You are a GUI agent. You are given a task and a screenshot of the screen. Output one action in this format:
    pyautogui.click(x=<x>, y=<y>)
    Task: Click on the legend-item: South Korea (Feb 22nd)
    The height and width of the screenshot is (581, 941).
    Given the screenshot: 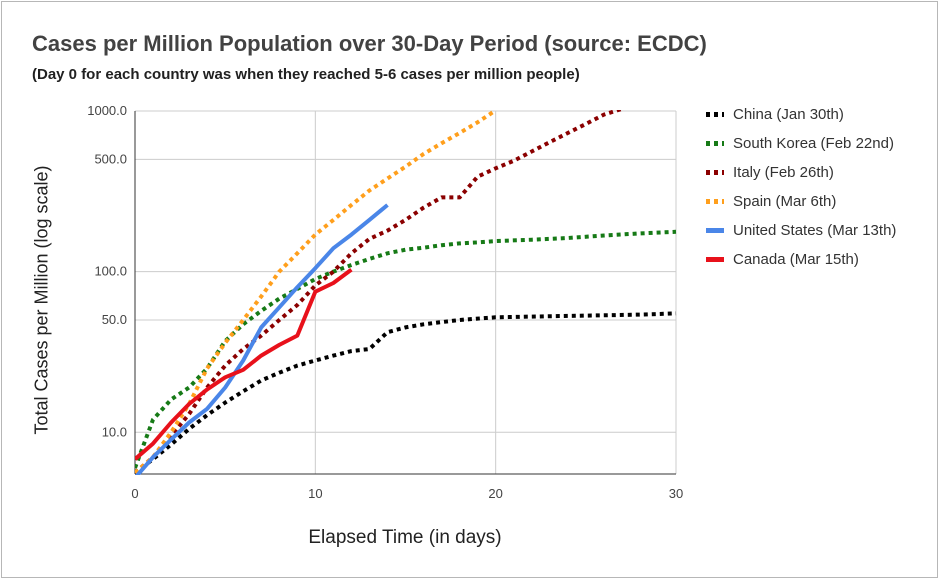 What is the action you would take?
    pyautogui.click(x=801, y=143)
    